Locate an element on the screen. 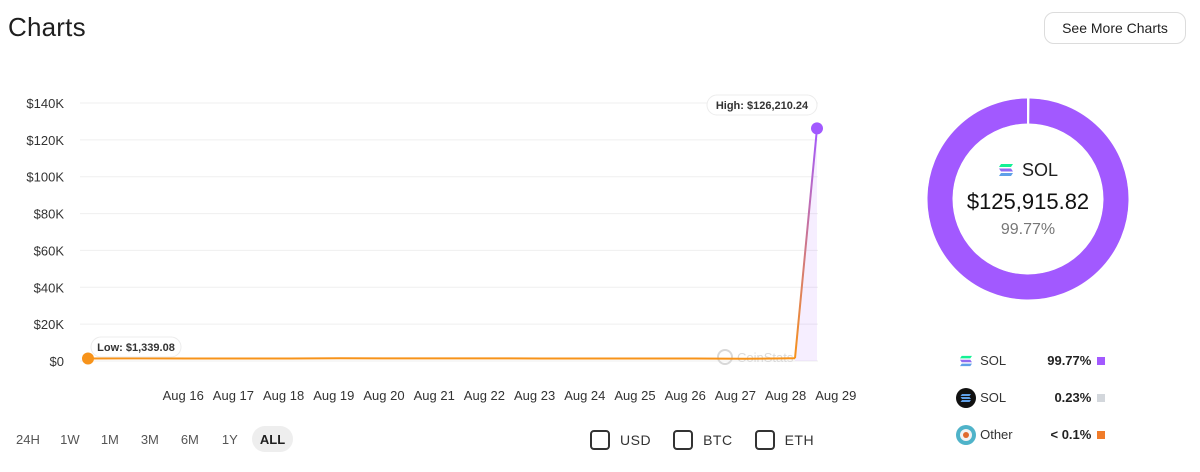  range-all-button: ALL is located at coordinates (272, 439).